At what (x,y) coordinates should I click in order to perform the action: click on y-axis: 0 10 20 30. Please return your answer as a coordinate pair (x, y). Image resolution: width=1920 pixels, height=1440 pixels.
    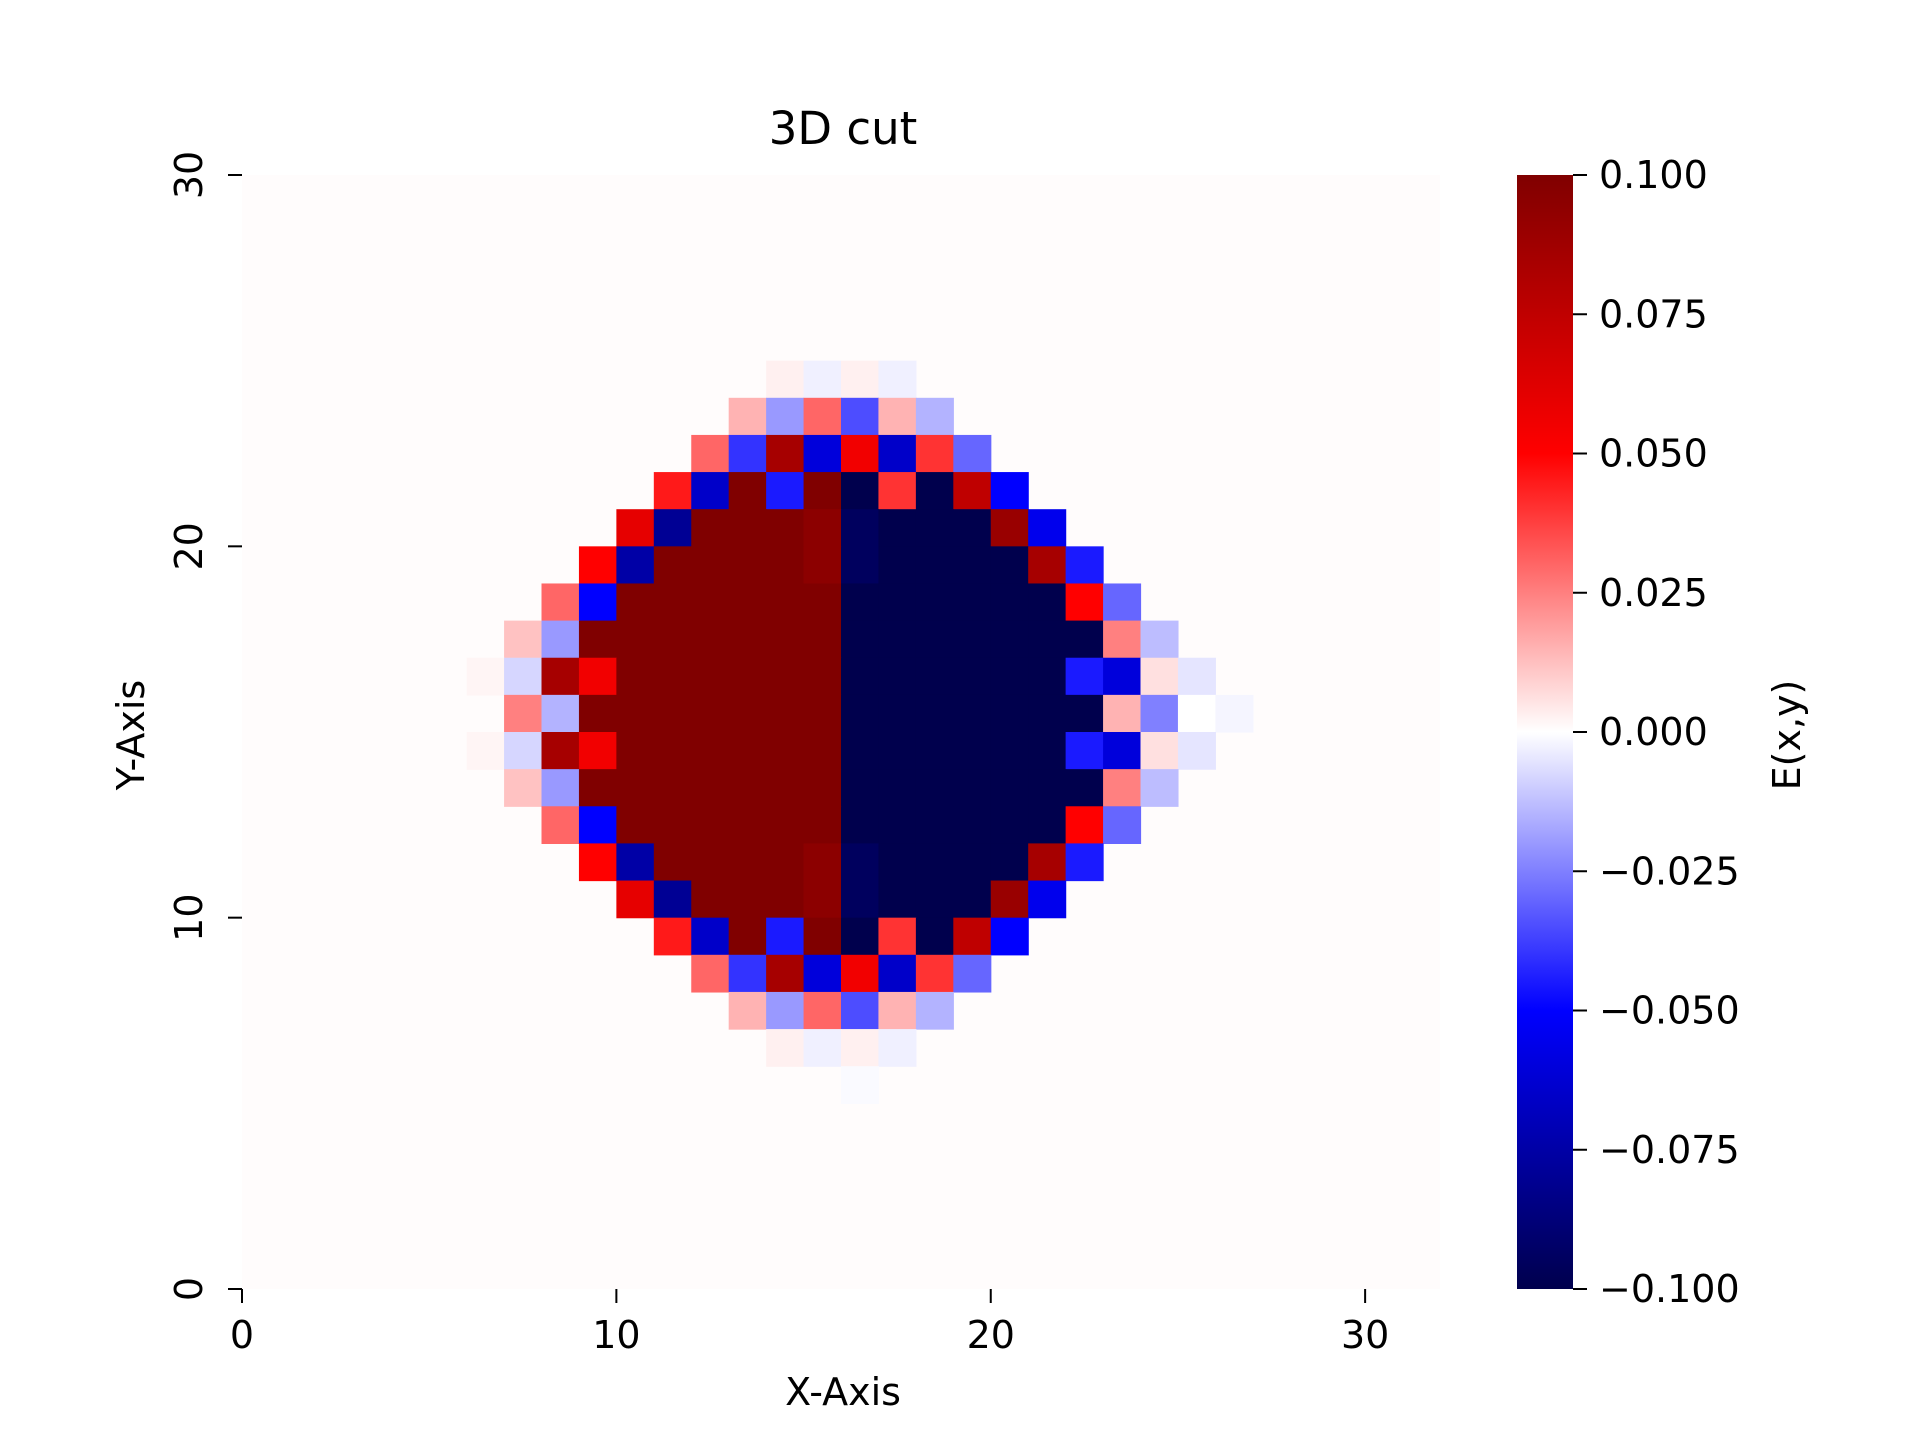
    Looking at the image, I should click on (204, 726).